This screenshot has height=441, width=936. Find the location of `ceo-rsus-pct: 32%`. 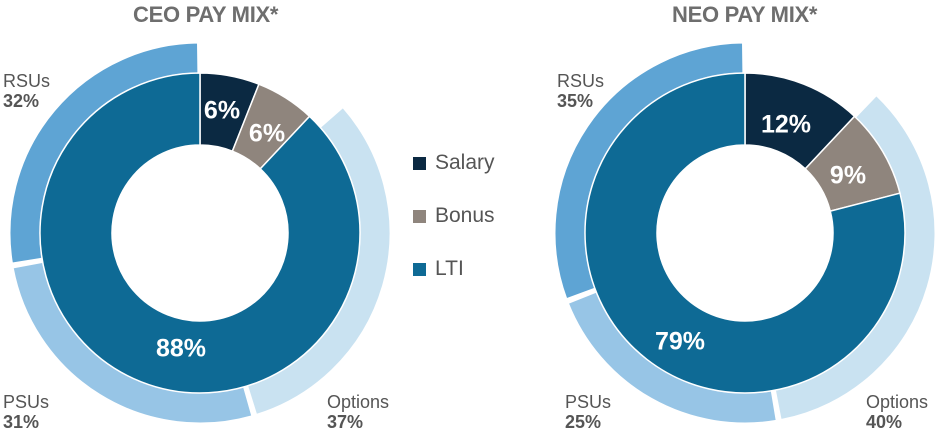

ceo-rsus-pct: 32% is located at coordinates (21, 101).